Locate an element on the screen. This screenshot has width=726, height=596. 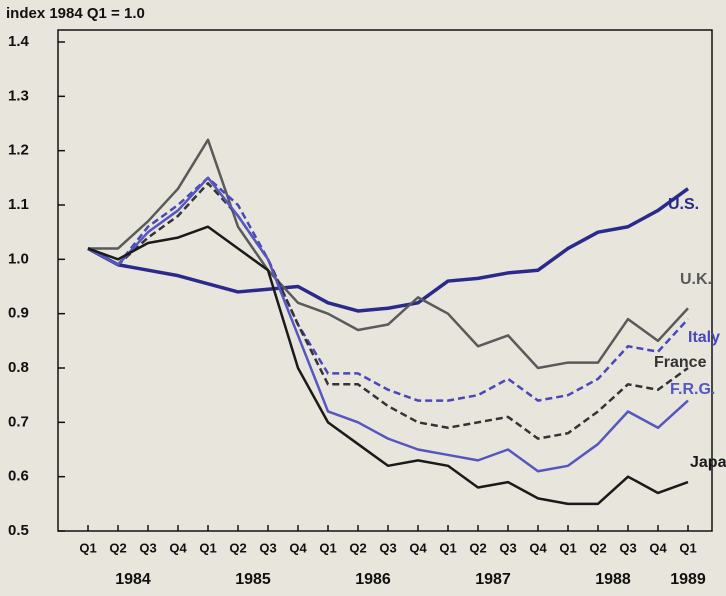
series-label: F.R.G. is located at coordinates (692, 389).